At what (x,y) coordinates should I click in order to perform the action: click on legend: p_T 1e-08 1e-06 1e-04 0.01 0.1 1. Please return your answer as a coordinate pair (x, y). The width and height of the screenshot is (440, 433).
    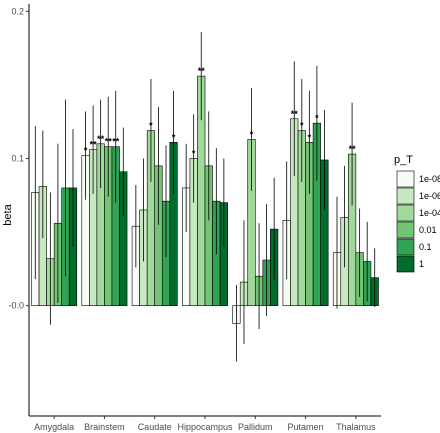
    Looking at the image, I should click on (417, 213).